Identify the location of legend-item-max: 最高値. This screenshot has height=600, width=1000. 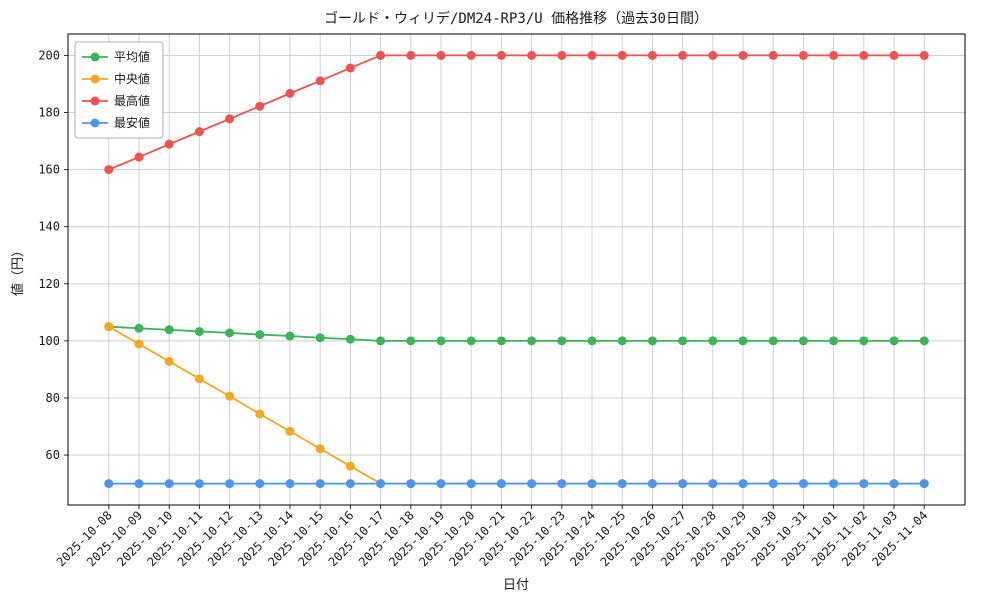
(116, 100).